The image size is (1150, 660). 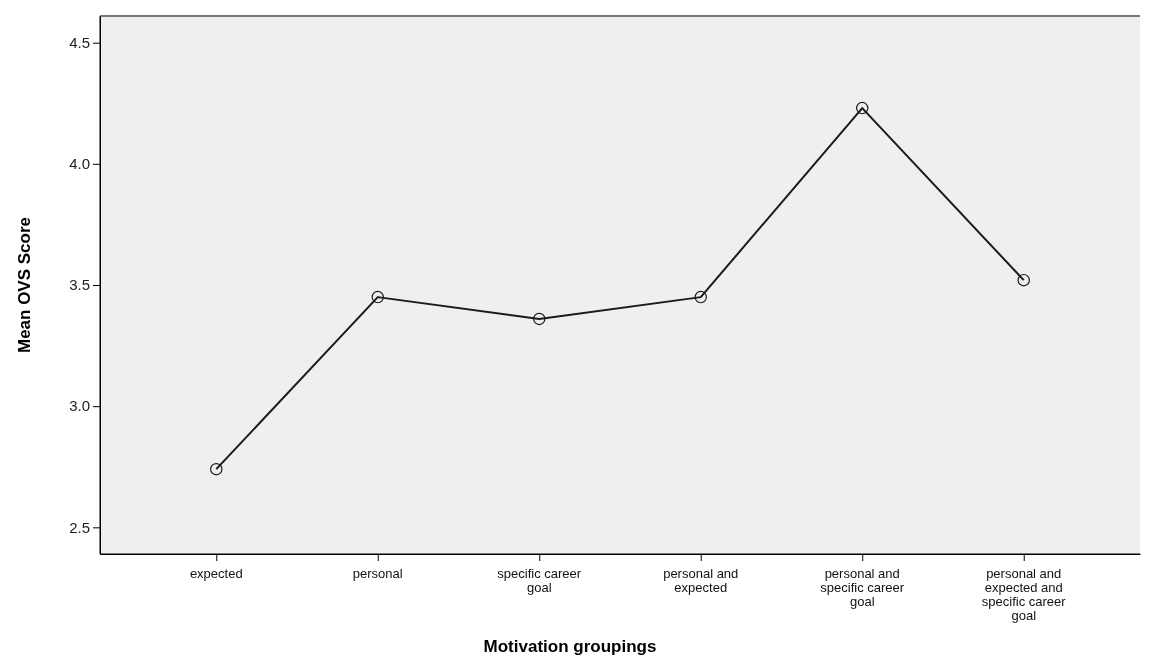 I want to click on x-tick-label: specific career goal, so click(x=539, y=580).